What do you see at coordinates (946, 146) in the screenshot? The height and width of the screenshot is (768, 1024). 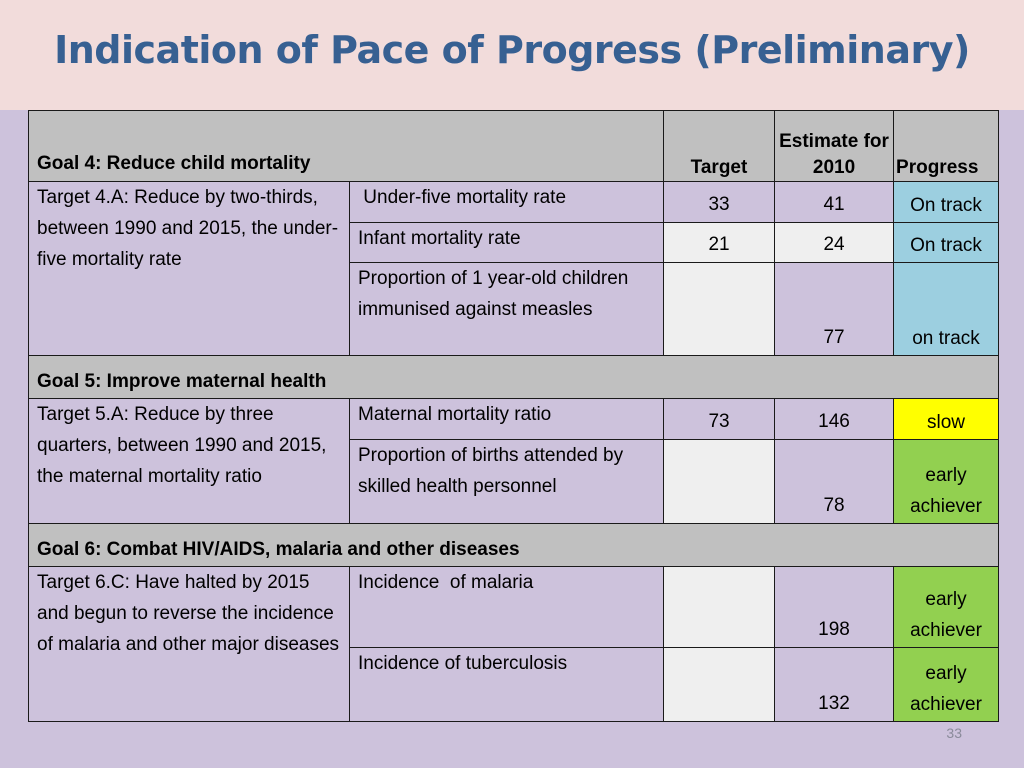 I see `header-progress: Progress` at bounding box center [946, 146].